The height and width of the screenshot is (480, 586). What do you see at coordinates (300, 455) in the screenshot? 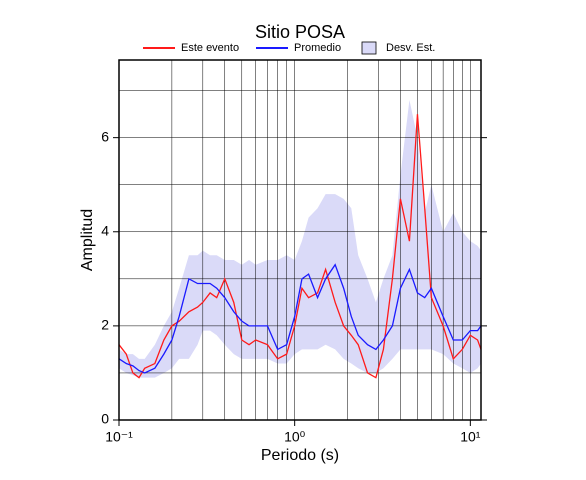
I see `x-axis-label: Periodo (s)` at bounding box center [300, 455].